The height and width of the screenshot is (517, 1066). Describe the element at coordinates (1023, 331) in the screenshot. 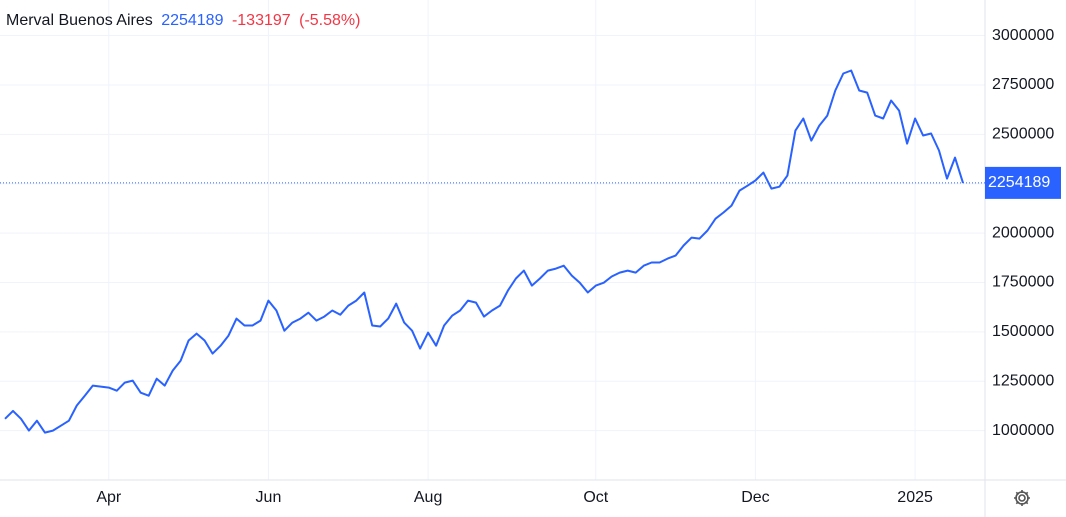

I see `y-tick-label: 1500000` at that location.